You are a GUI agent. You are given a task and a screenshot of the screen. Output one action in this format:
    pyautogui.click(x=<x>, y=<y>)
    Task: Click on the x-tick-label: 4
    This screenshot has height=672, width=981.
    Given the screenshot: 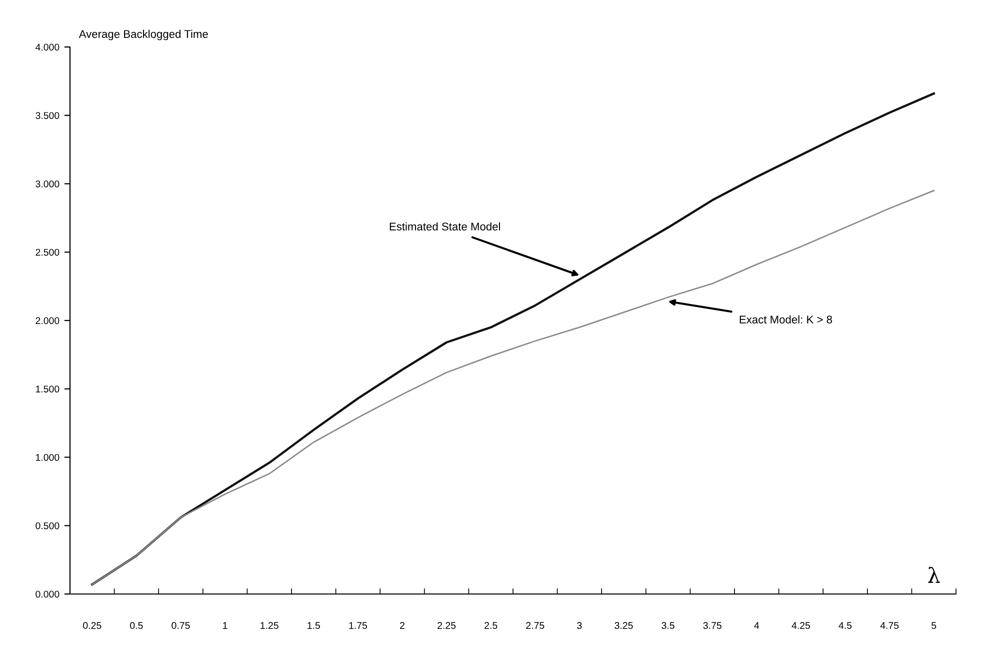 What is the action you would take?
    pyautogui.click(x=757, y=625)
    